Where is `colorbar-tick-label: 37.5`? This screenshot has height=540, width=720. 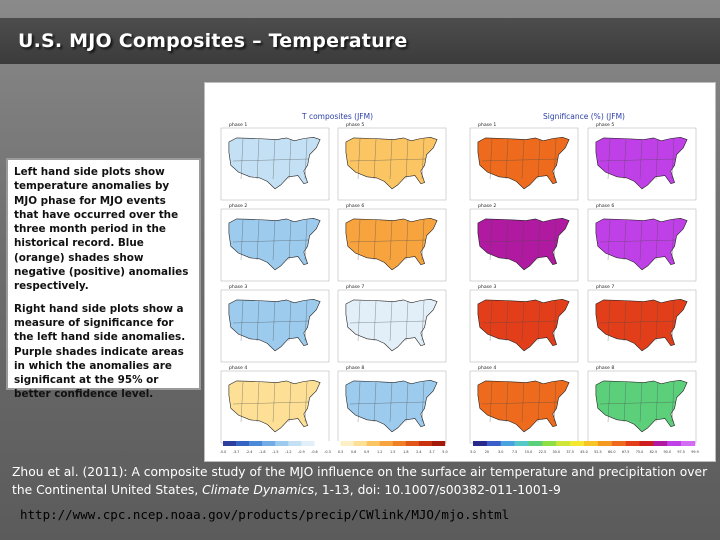
colorbar-tick-label: 37.5 is located at coordinates (570, 452).